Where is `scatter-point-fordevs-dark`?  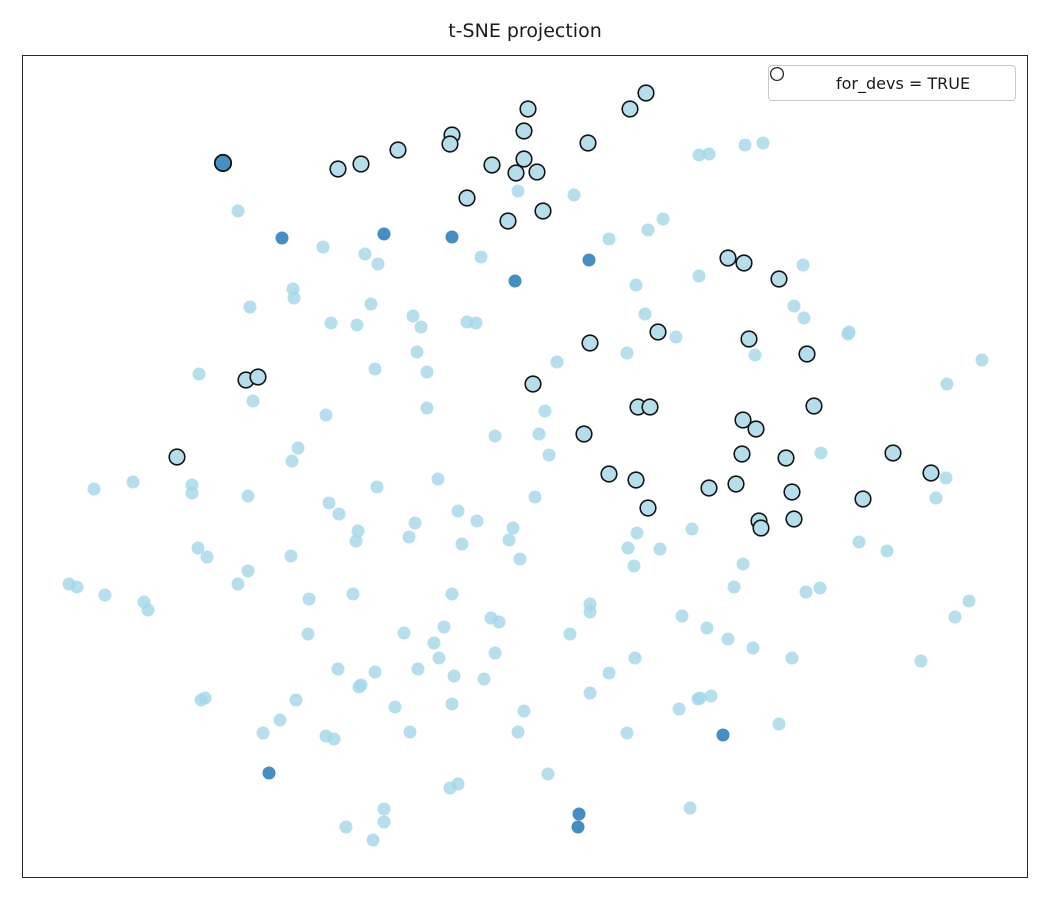
scatter-point-fordevs-dark is located at coordinates (223, 163).